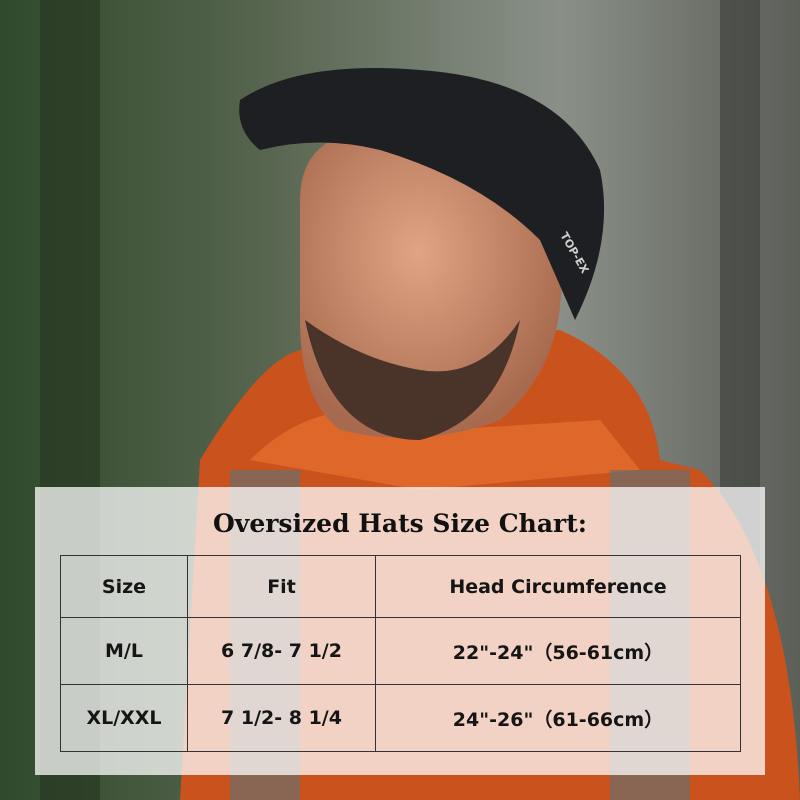 The image size is (800, 800). I want to click on cell: 22"-24"（56-61cm）, so click(558, 651).